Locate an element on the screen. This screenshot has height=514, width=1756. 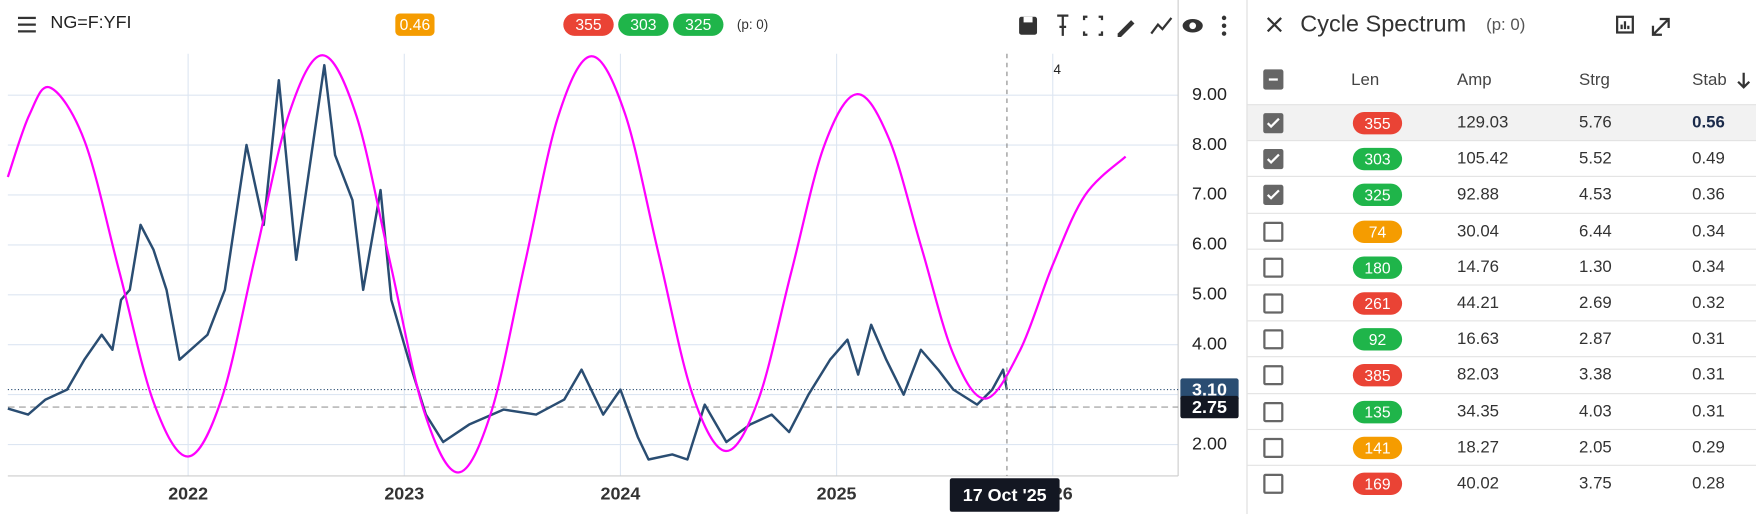
amp-cell: 105.42 is located at coordinates (1482, 159).